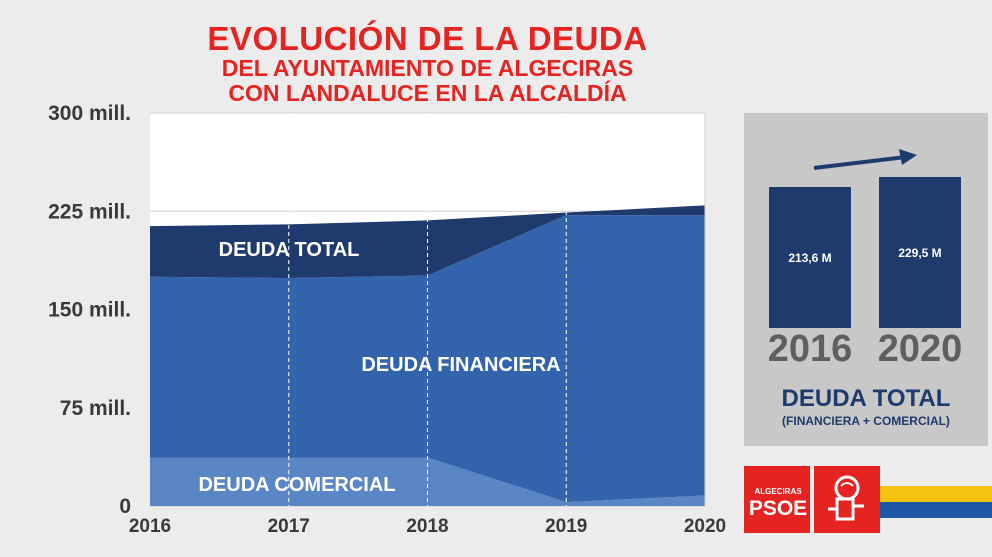 The width and height of the screenshot is (992, 557). I want to click on x-tick-label: 2020, so click(705, 526).